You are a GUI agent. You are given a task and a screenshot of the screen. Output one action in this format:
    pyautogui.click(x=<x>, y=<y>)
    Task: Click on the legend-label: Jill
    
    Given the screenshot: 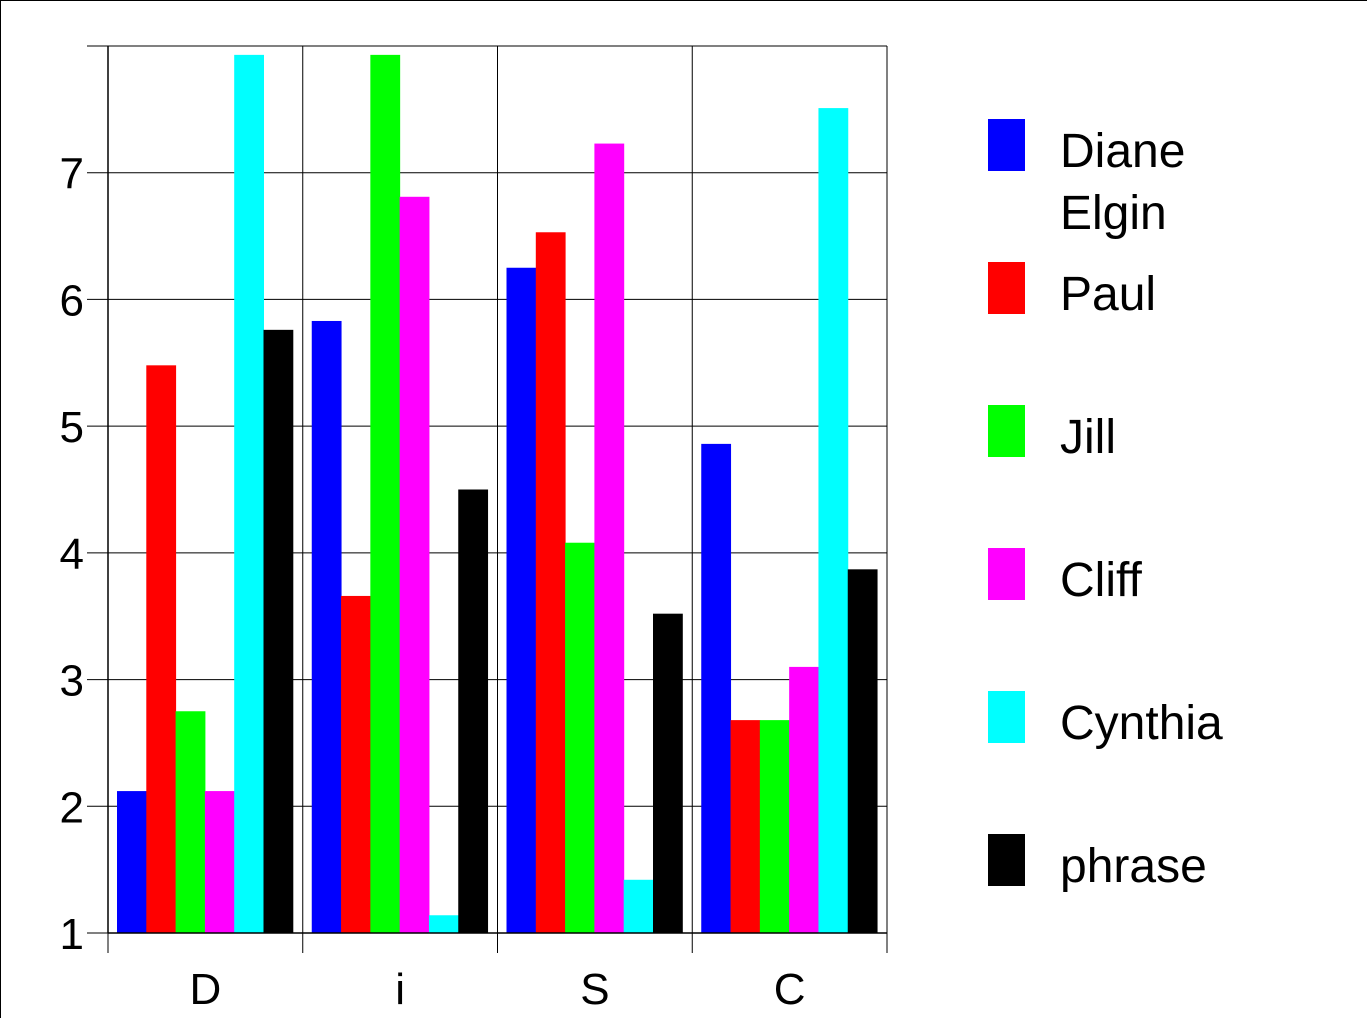 What is the action you would take?
    pyautogui.click(x=1088, y=437)
    